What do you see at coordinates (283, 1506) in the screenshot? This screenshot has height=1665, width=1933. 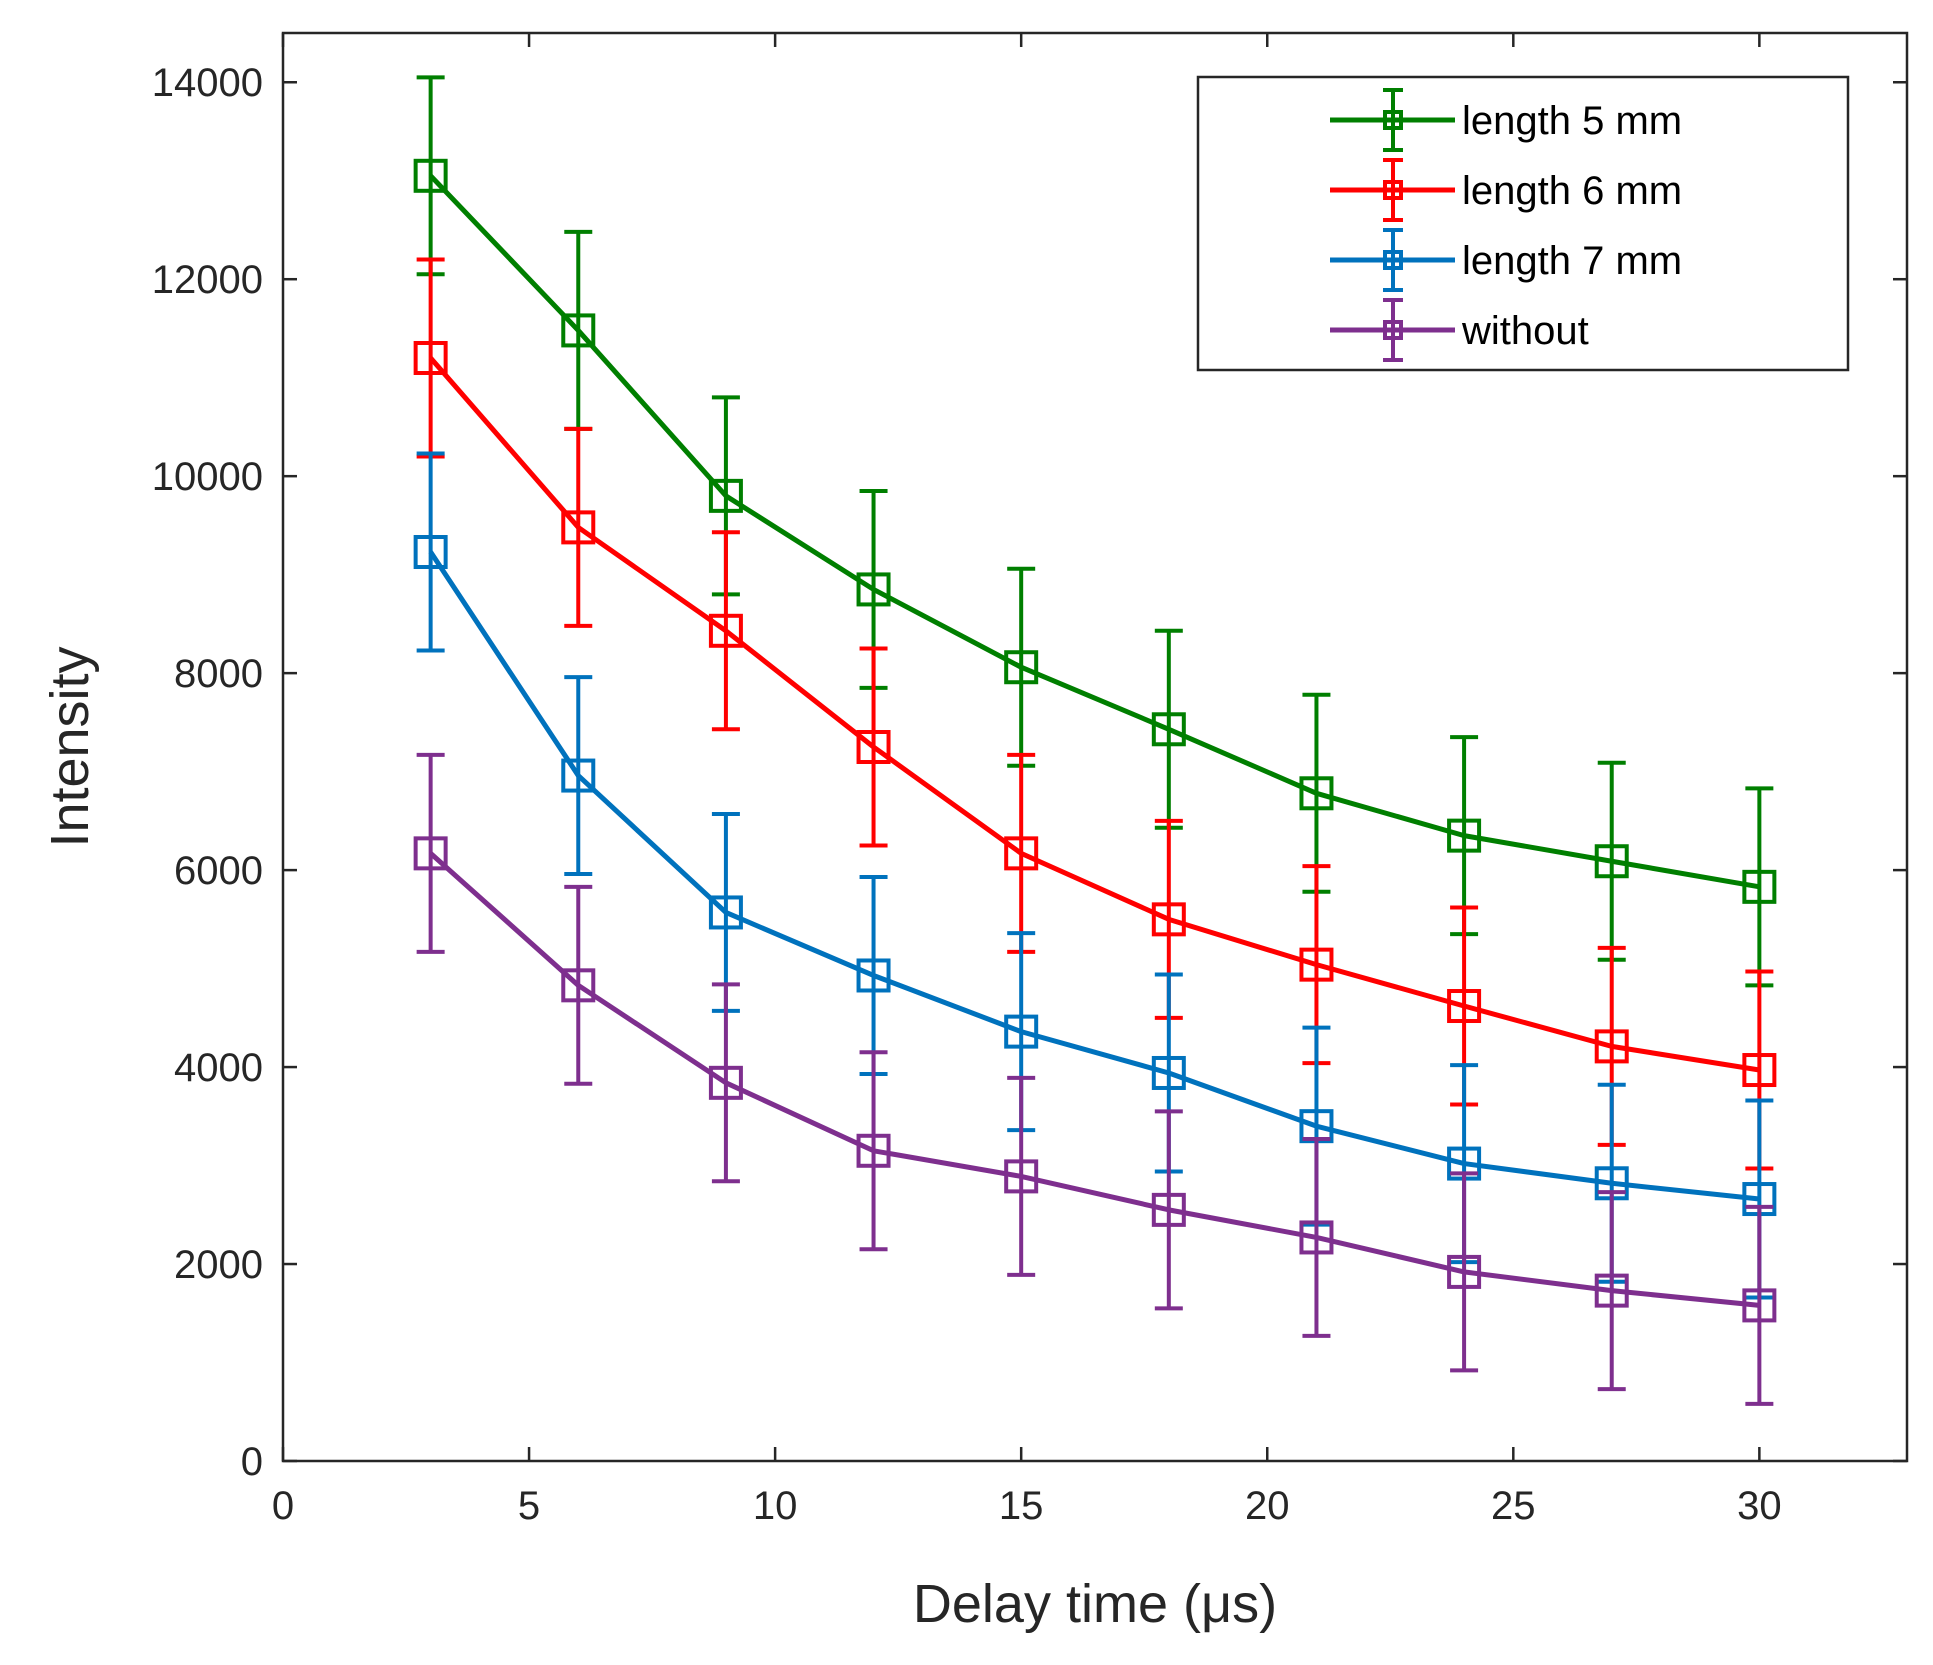 I see `x-tick-label: 0` at bounding box center [283, 1506].